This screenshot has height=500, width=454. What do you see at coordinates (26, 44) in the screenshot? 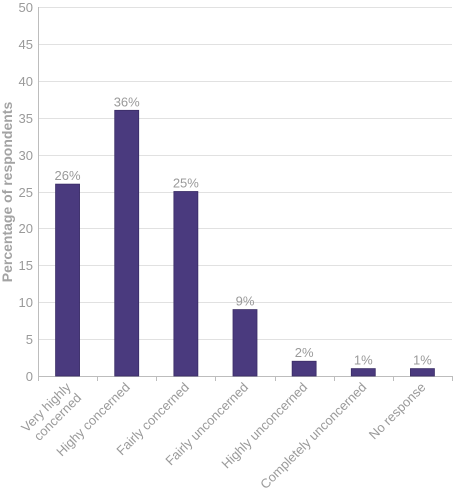
I see `y-tick-label: 45` at bounding box center [26, 44].